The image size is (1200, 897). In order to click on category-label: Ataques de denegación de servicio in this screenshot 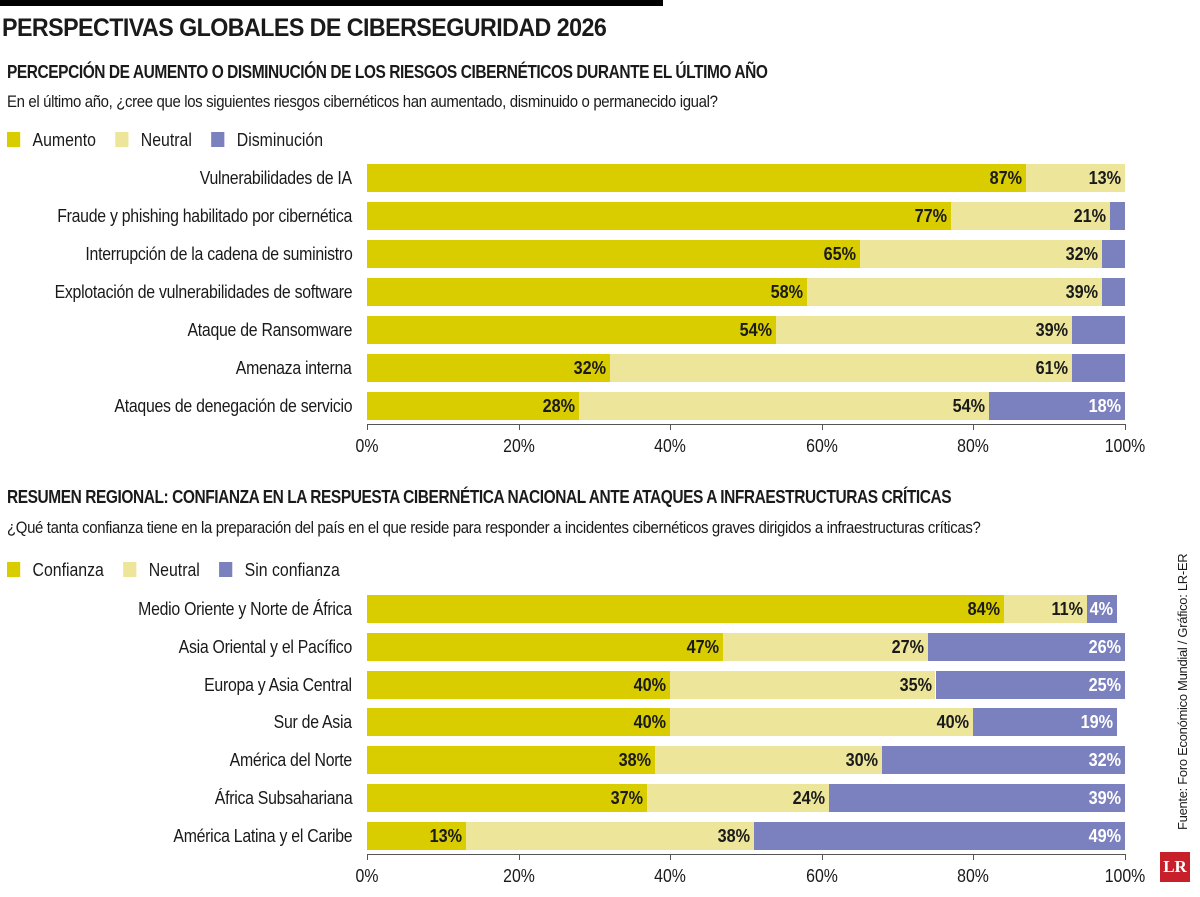, I will do `click(233, 406)`.